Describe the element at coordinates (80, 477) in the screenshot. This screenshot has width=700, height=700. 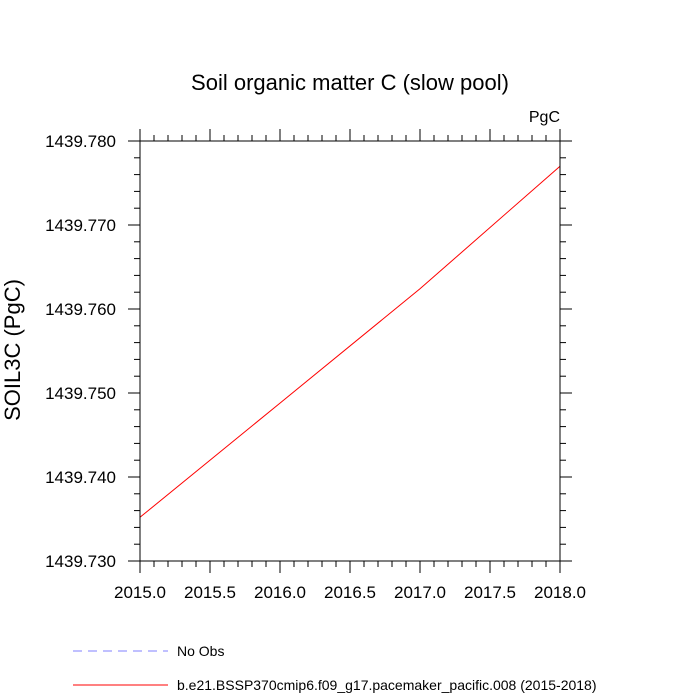
I see `y-tick-label: 1439.740` at that location.